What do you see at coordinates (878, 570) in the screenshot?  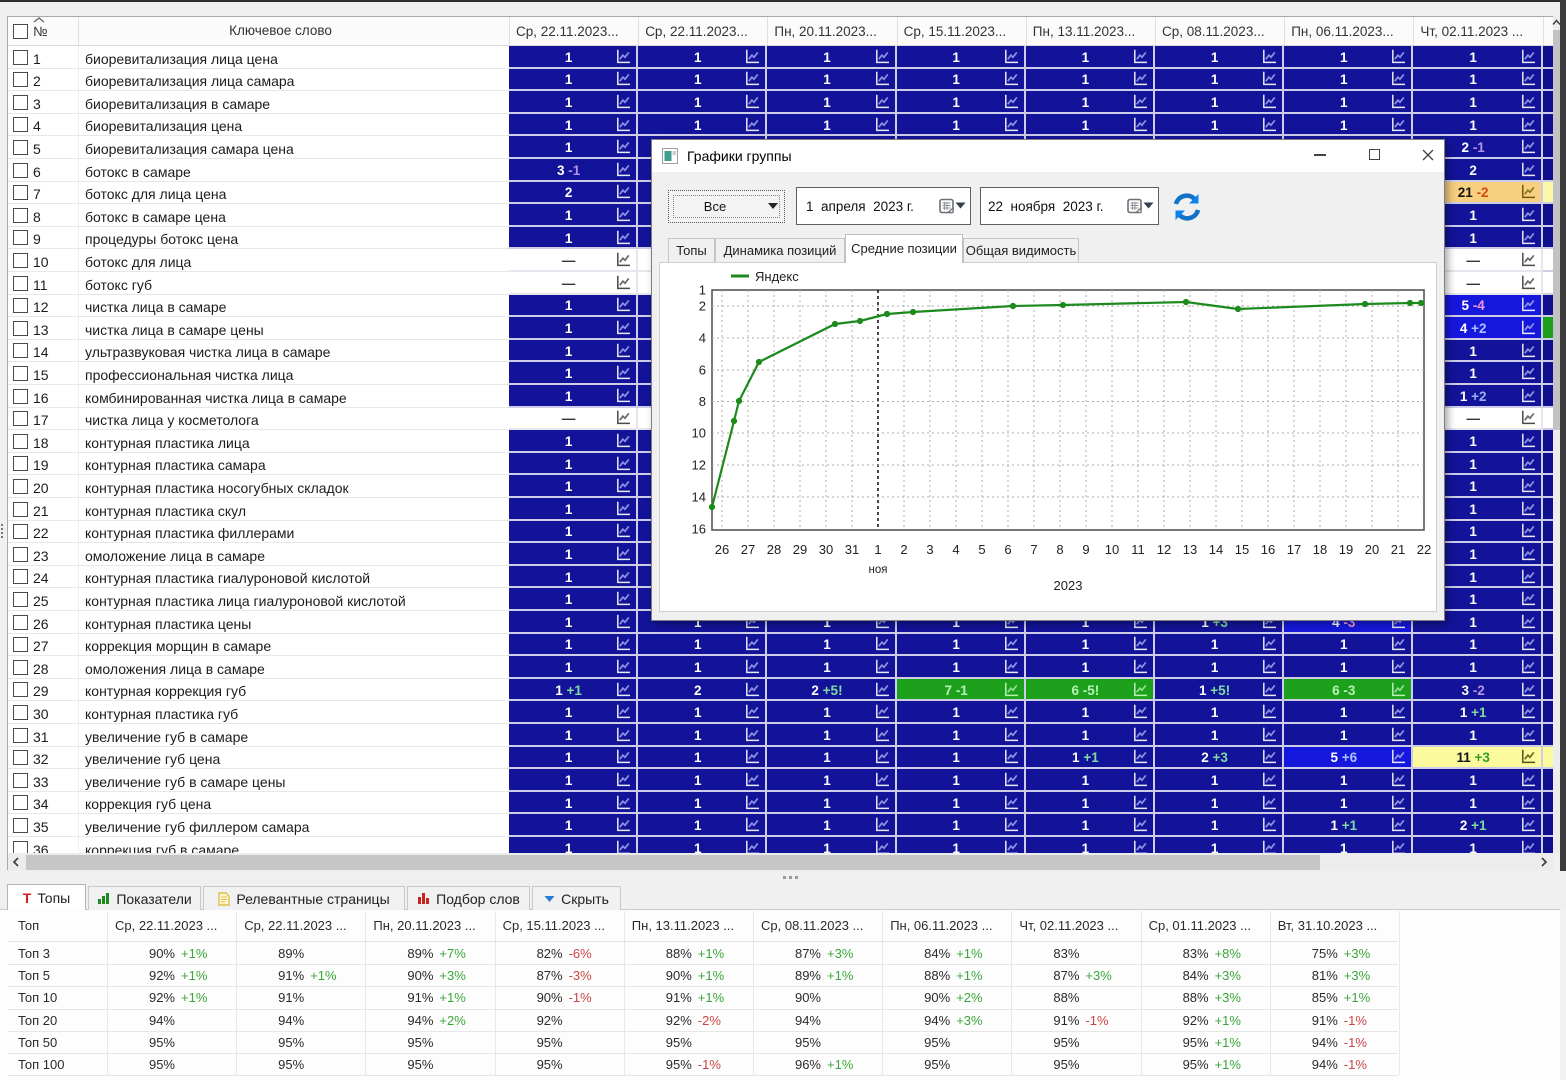 I see `svg-text: ноя` at bounding box center [878, 570].